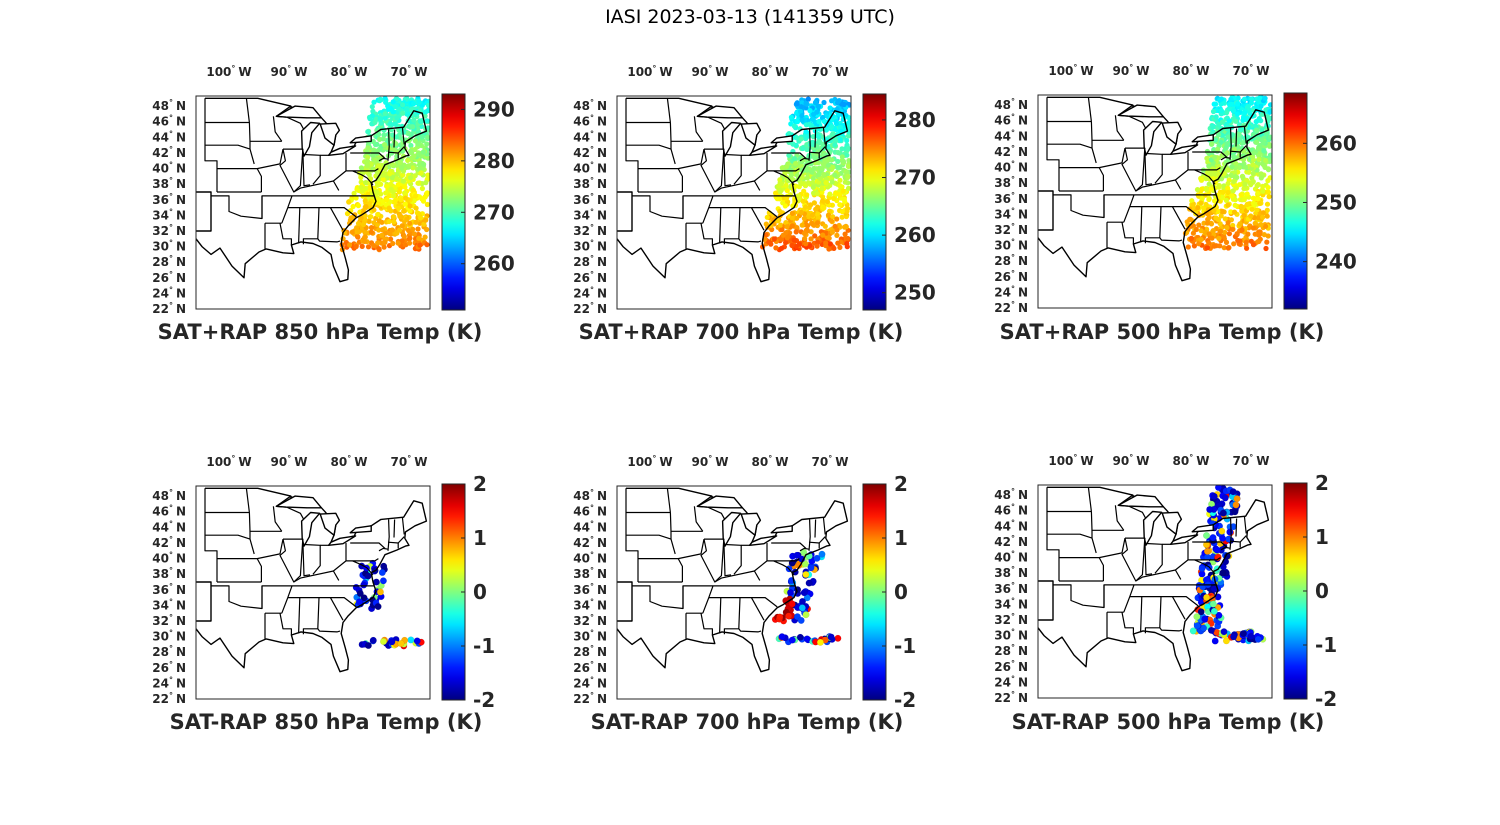 This screenshot has height=825, width=1500. I want to click on lon-tick-deg: 70, so click(1241, 71).